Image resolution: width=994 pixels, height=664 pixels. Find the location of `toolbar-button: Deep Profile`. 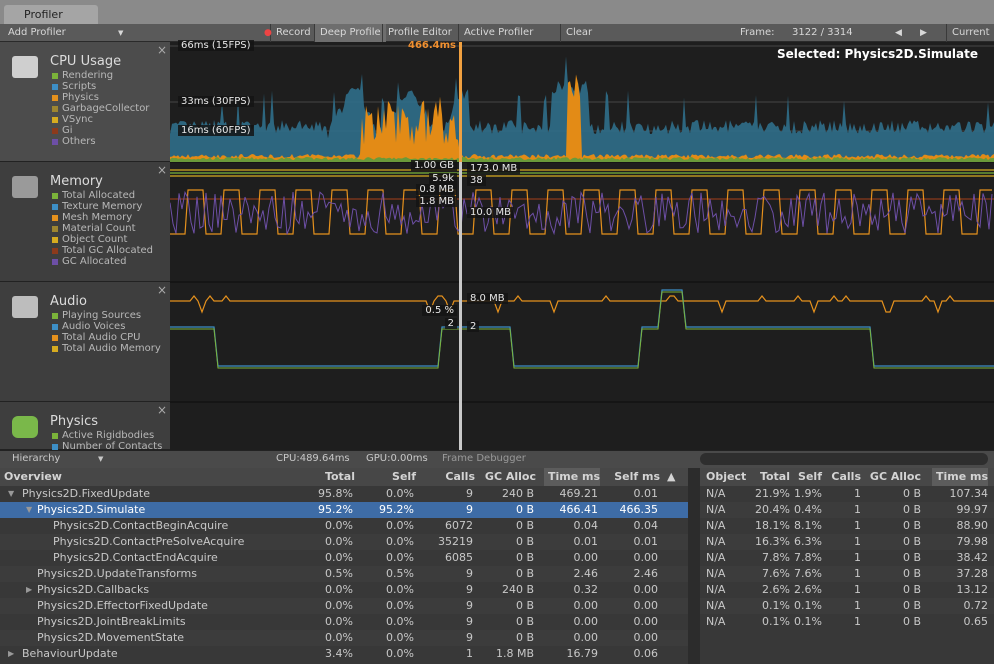

toolbar-button: Deep Profile is located at coordinates (350, 33).